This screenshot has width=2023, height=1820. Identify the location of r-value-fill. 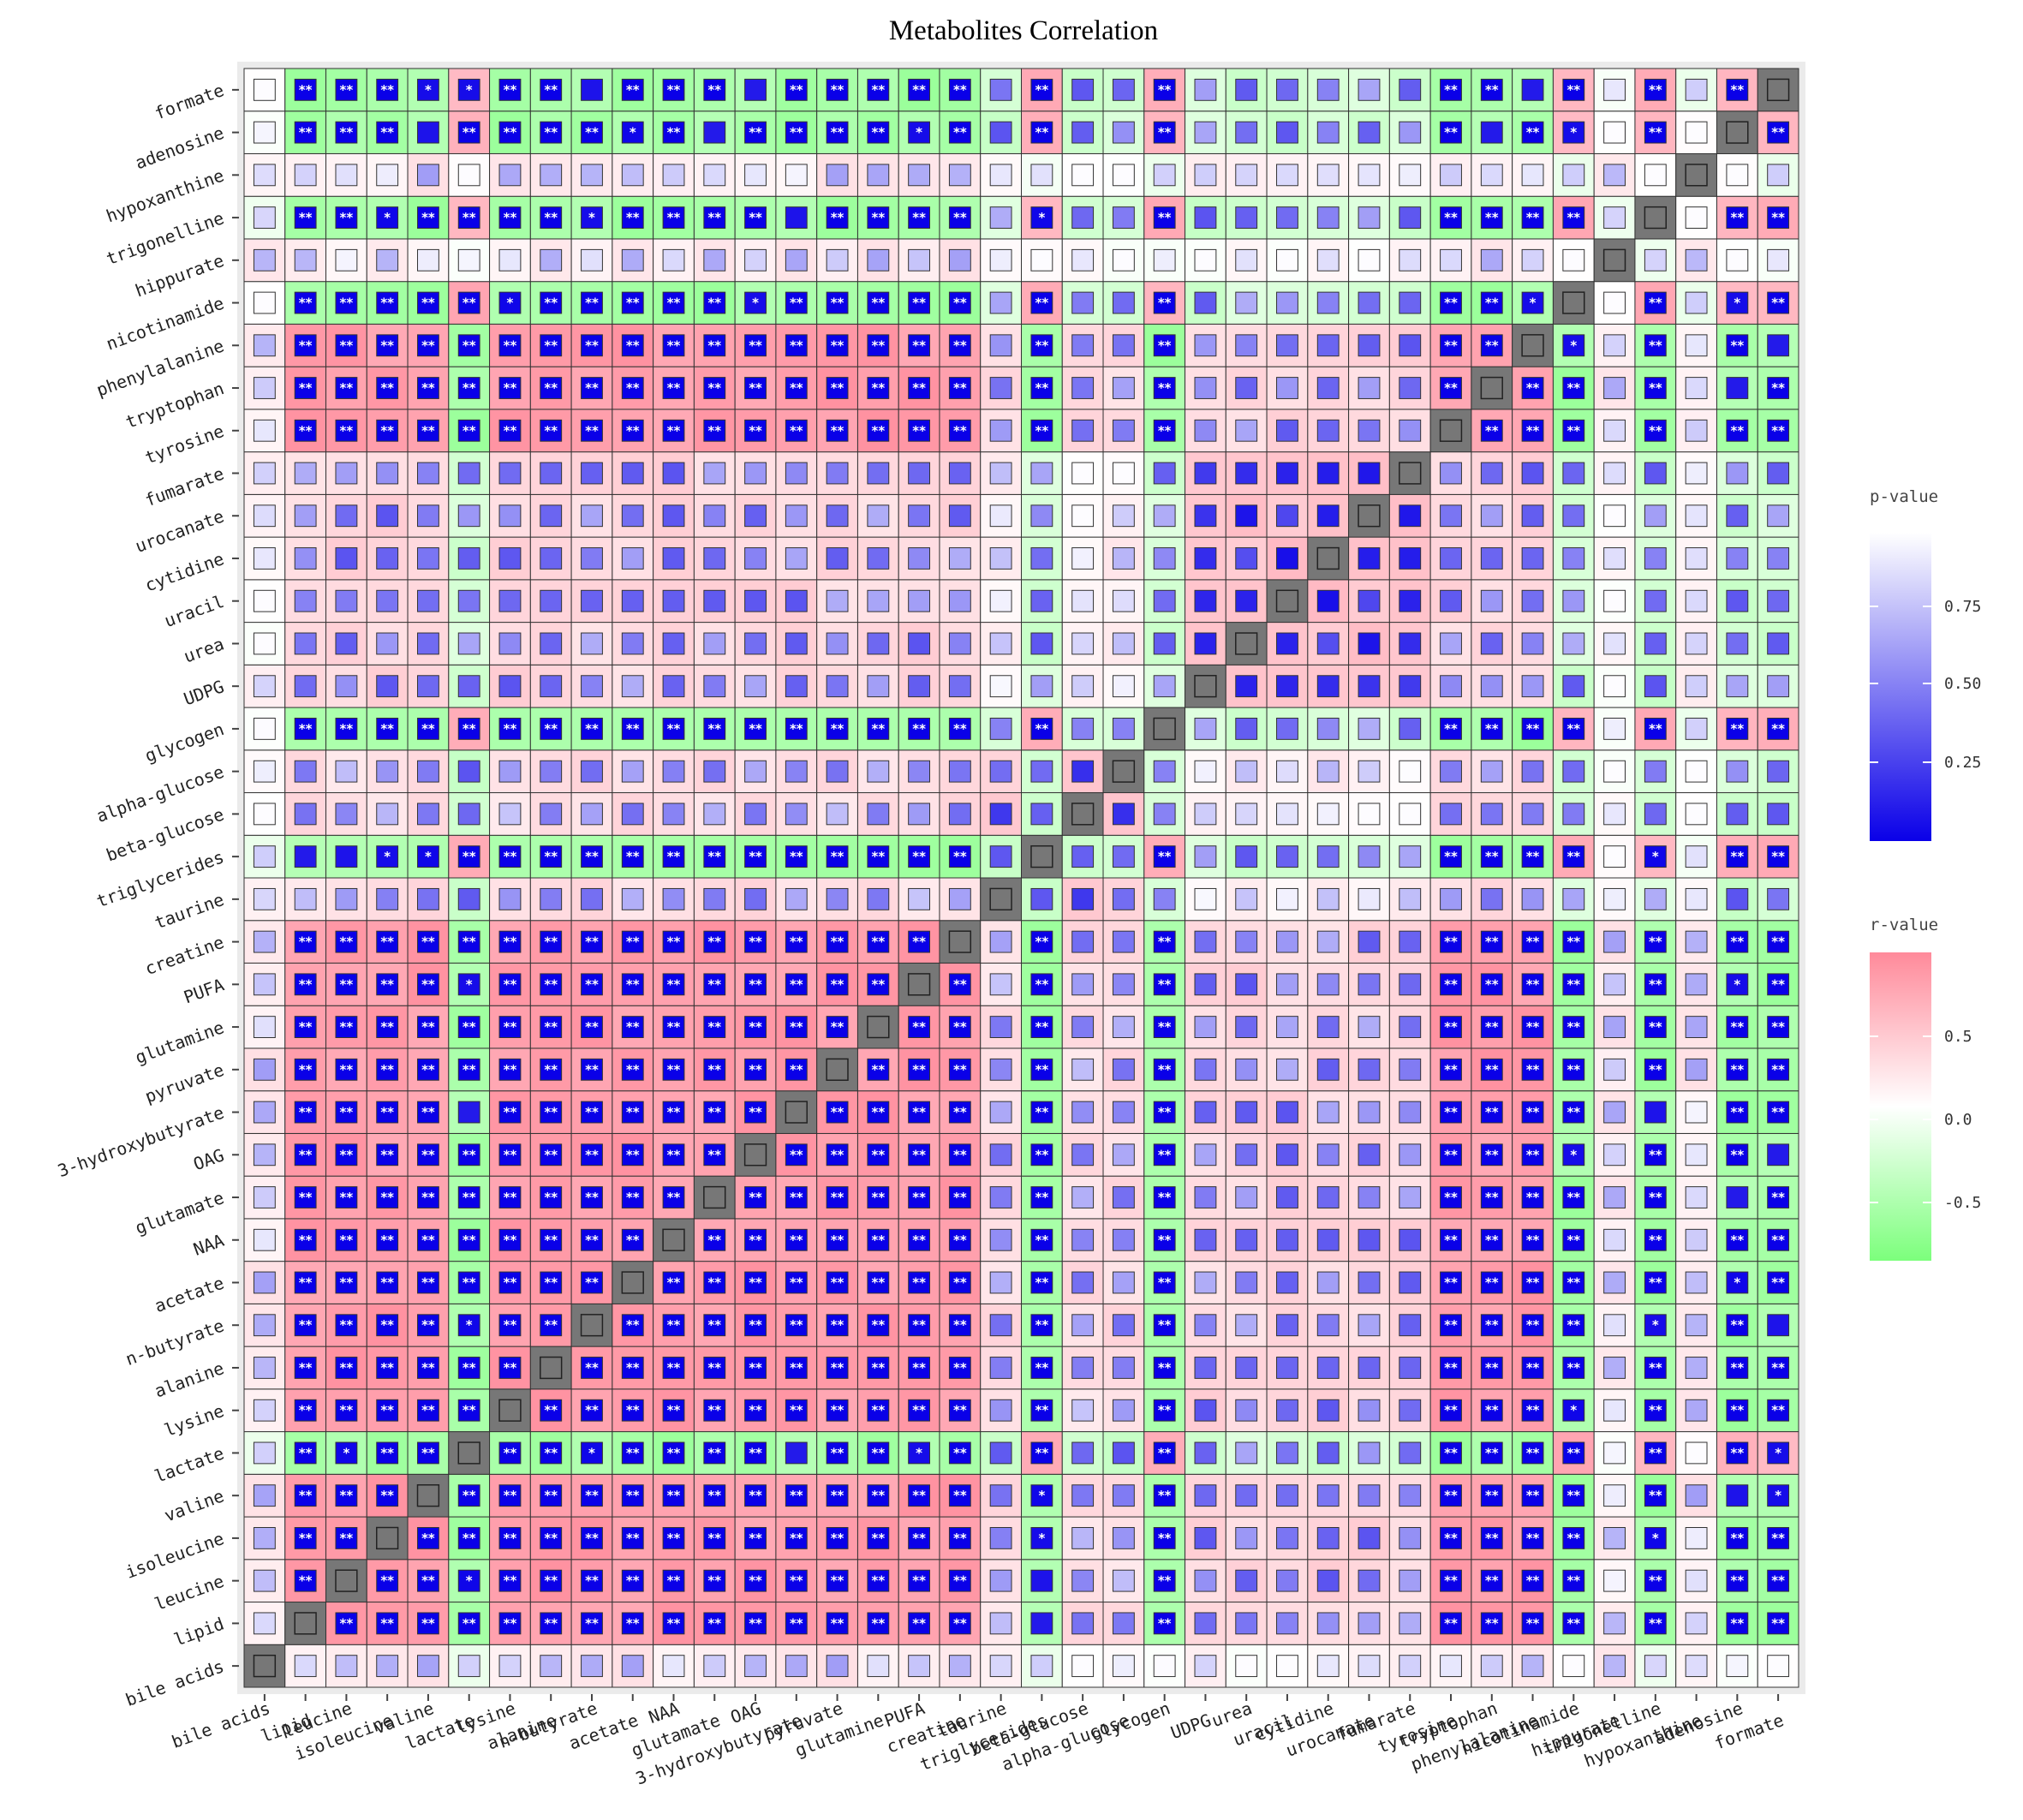
(550, 132).